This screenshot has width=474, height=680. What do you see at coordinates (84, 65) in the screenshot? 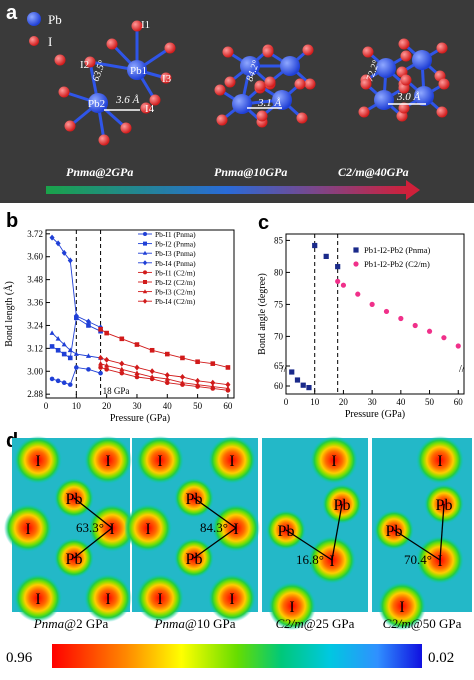
I see `atom-label-i2: I2` at bounding box center [84, 65].